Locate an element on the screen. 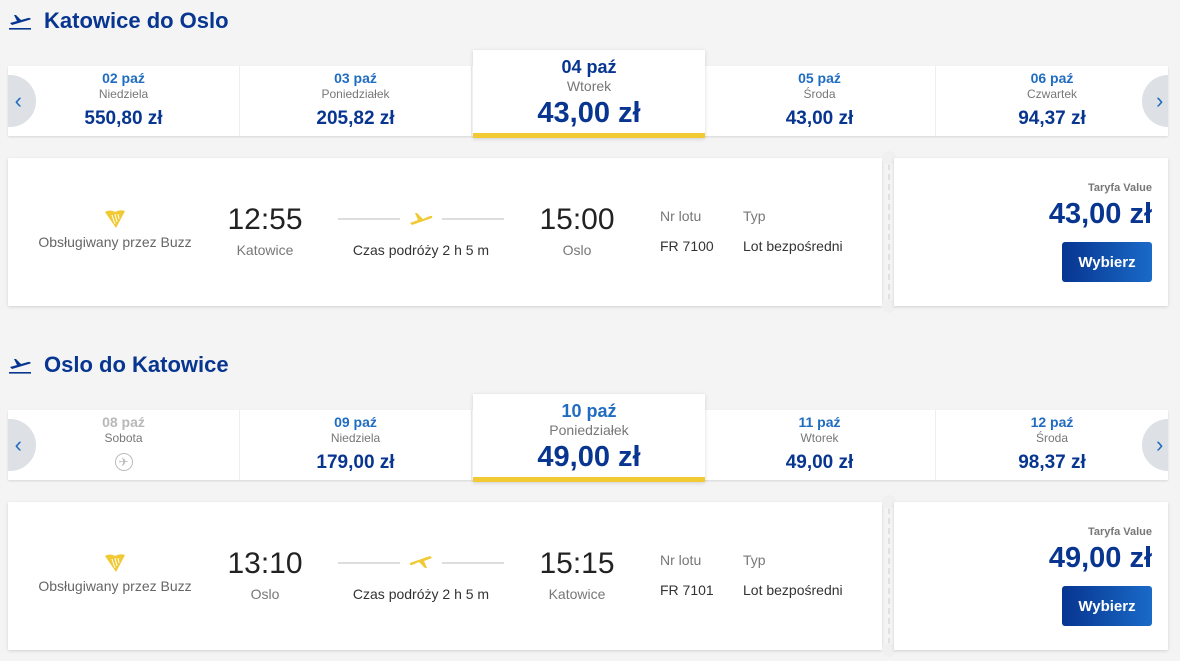 The height and width of the screenshot is (661, 1180). arrival-city: Katowice is located at coordinates (577, 594).